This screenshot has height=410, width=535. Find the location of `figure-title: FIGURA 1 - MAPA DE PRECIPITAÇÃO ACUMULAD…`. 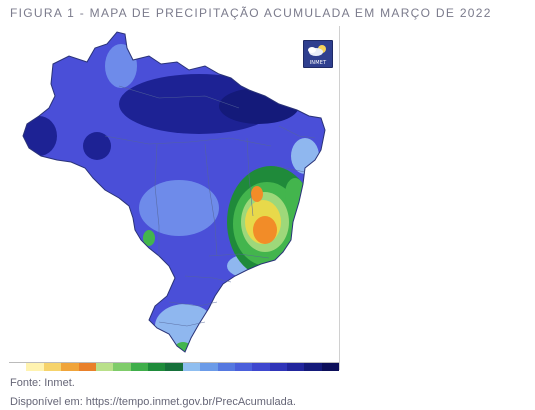

figure-title: FIGURA 1 - MAPA DE PRECIPITAÇÃO ACUMULAD… is located at coordinates (251, 13).